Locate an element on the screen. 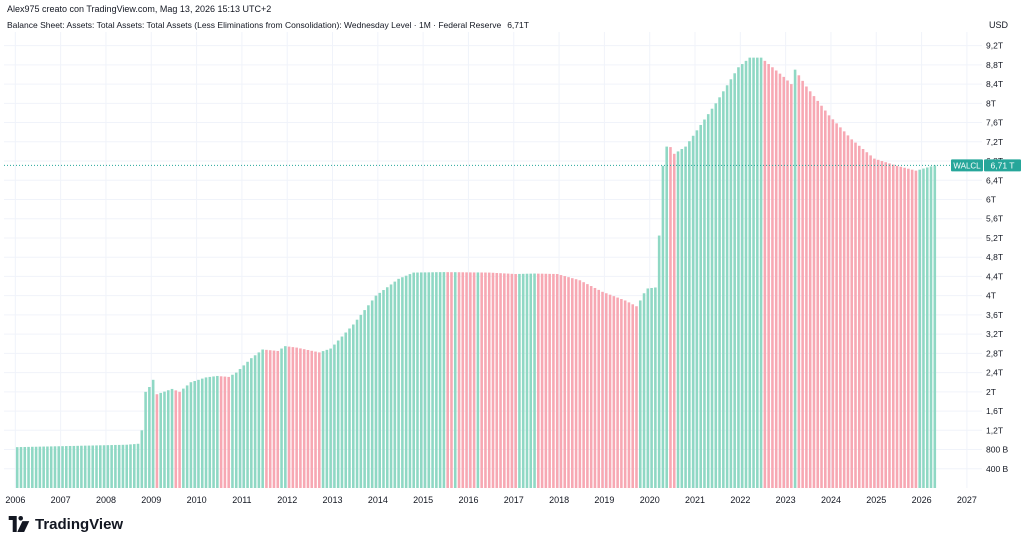 Image resolution: width=1024 pixels, height=543 pixels. x-tick-label: 2008 is located at coordinates (106, 500).